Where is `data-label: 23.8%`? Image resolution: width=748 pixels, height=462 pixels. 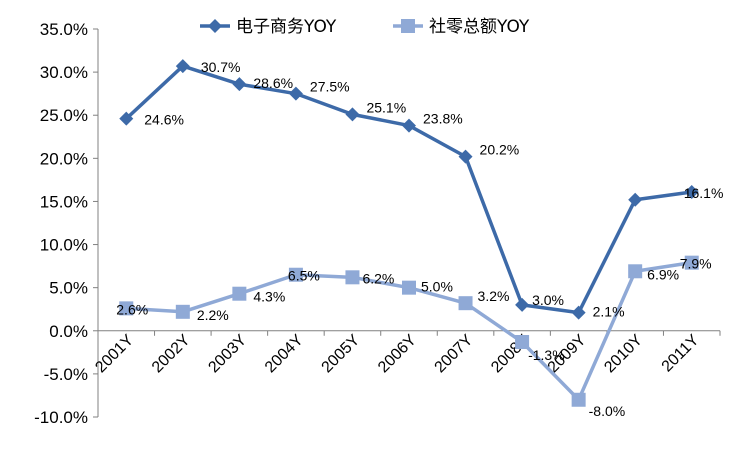
data-label: 23.8% is located at coordinates (443, 119).